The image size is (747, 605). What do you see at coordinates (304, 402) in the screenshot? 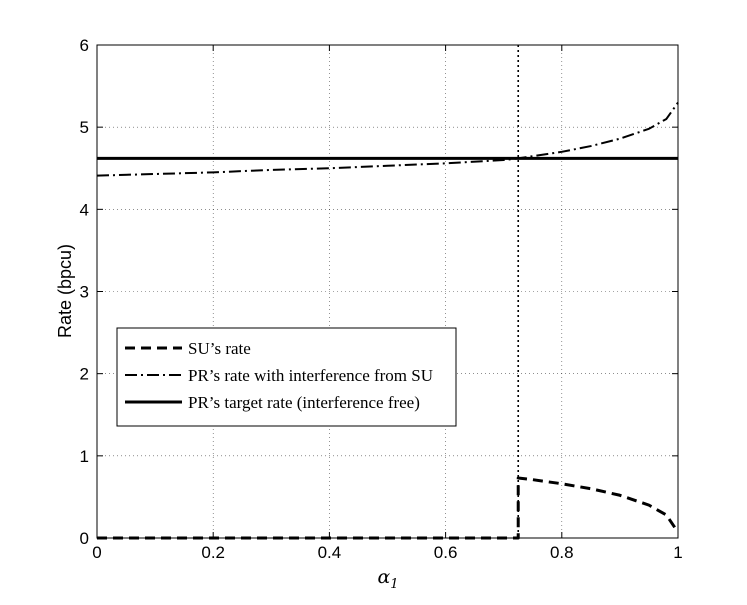
I see `legend-label-pr-target-rate: PR’s target rate (interference free)` at bounding box center [304, 402].